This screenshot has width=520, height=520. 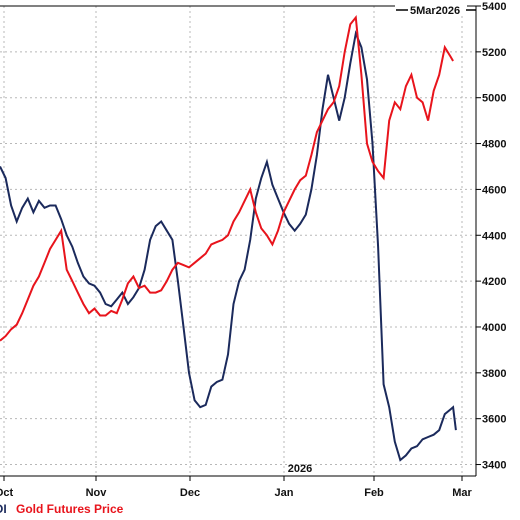 What do you see at coordinates (236, 487) in the screenshot?
I see `x-axis-ticks: Oct Nov Dec Jan Feb Mar` at bounding box center [236, 487].